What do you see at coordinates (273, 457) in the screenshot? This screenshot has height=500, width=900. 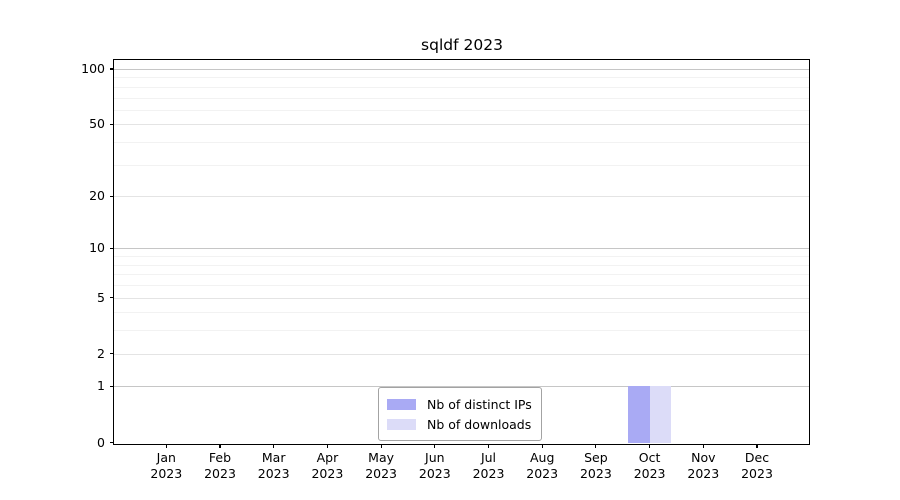 I see `x-axis-month-label: Mar` at bounding box center [273, 457].